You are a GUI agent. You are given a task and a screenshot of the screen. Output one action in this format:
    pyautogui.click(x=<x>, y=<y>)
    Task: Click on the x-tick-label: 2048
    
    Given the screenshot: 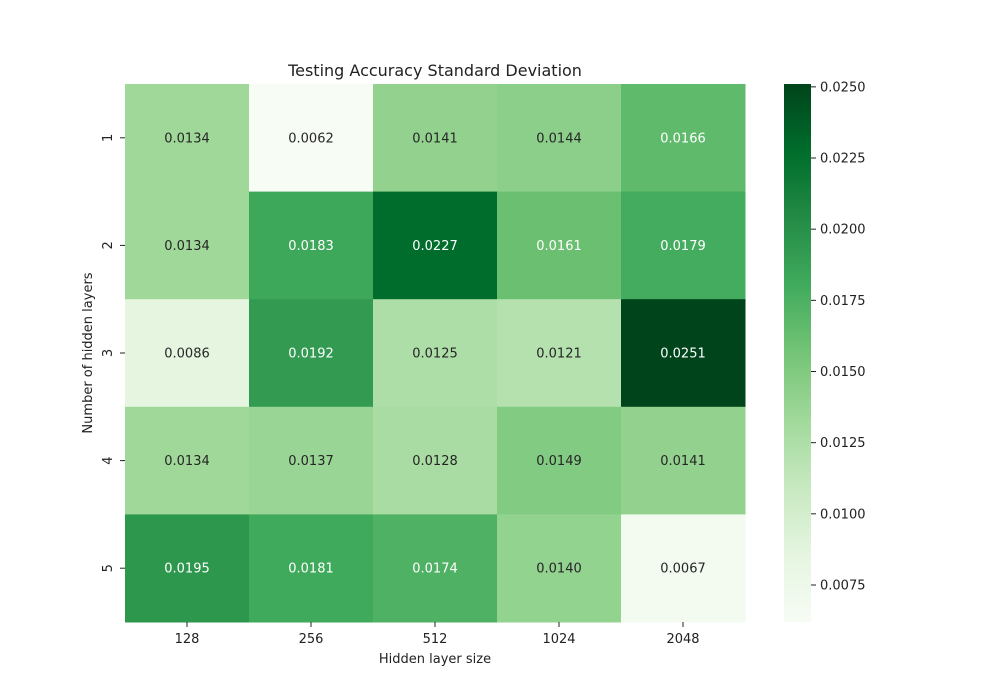 What is the action you would take?
    pyautogui.click(x=682, y=639)
    